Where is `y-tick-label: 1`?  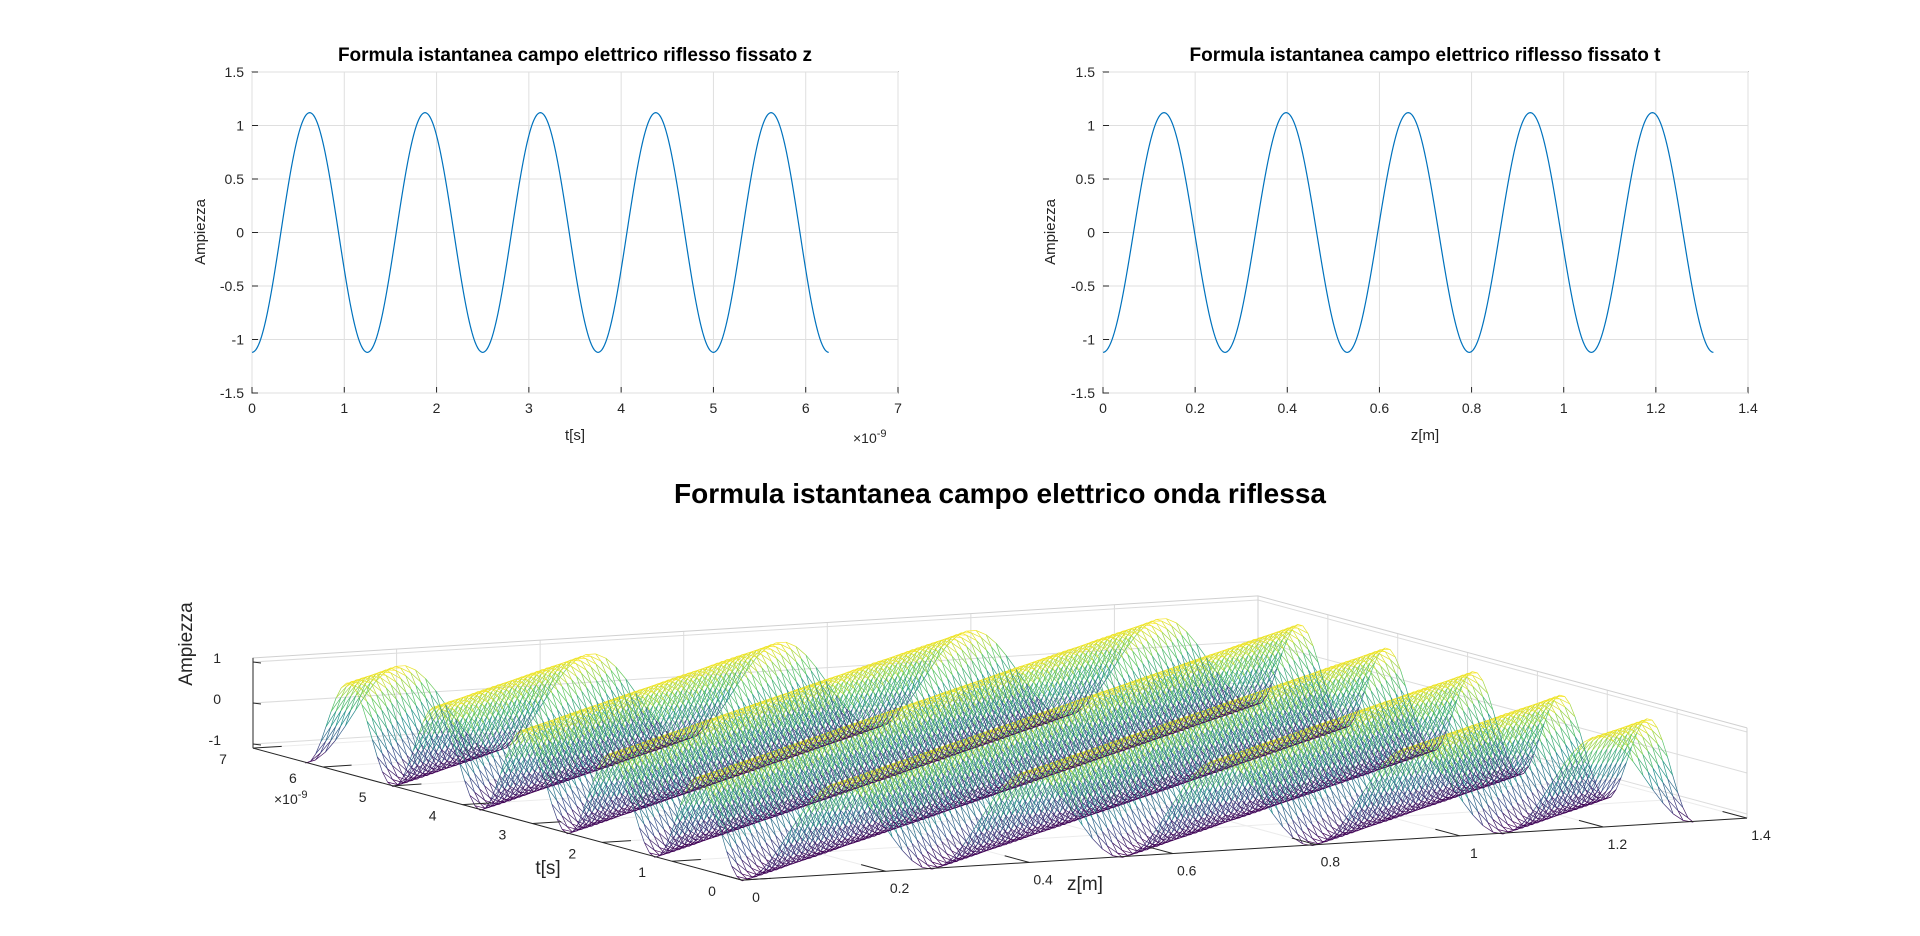 y-tick-label: 1 is located at coordinates (1091, 126).